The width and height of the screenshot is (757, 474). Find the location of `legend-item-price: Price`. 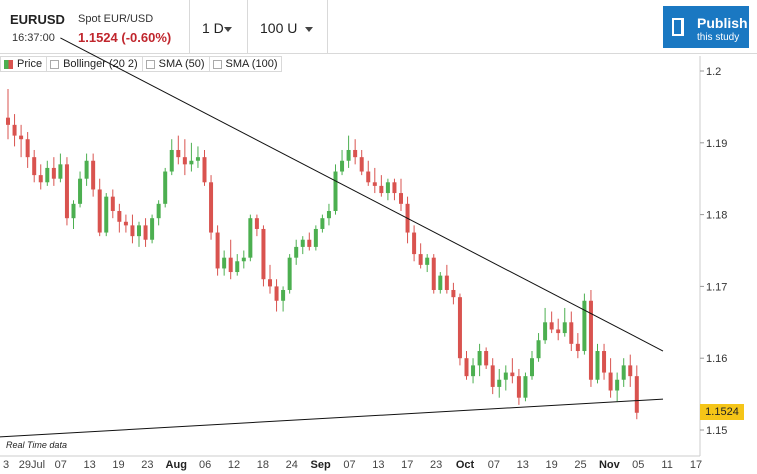

legend-item-price: Price is located at coordinates (24, 64).